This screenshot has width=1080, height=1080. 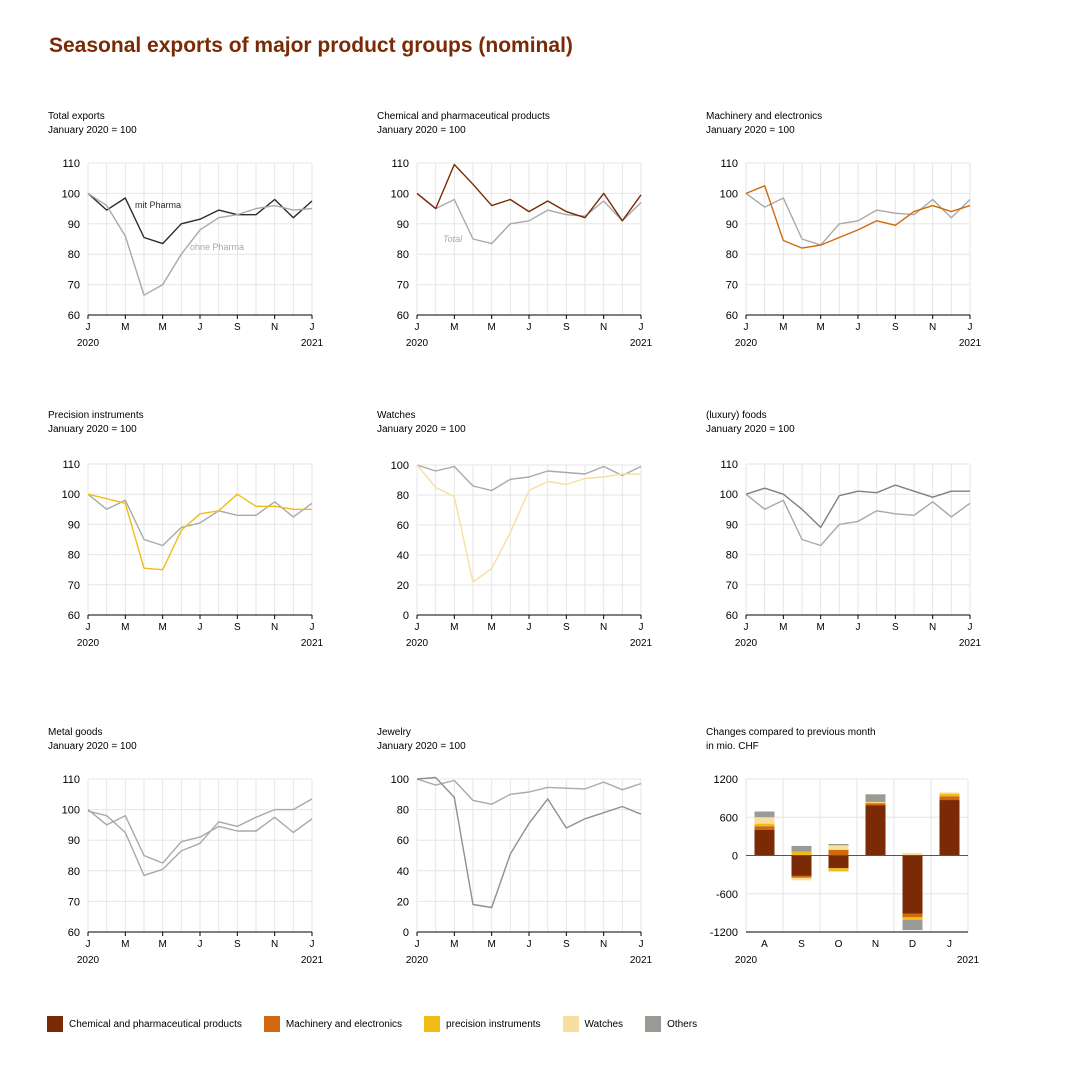 I want to click on legend-item-others: Others, so click(x=671, y=1024).